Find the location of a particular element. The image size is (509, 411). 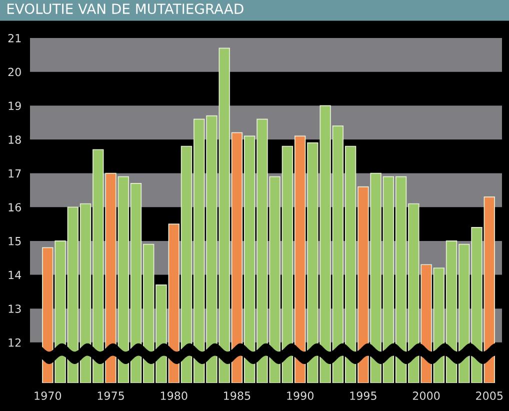

y-tick-label: 12 is located at coordinates (14, 342).